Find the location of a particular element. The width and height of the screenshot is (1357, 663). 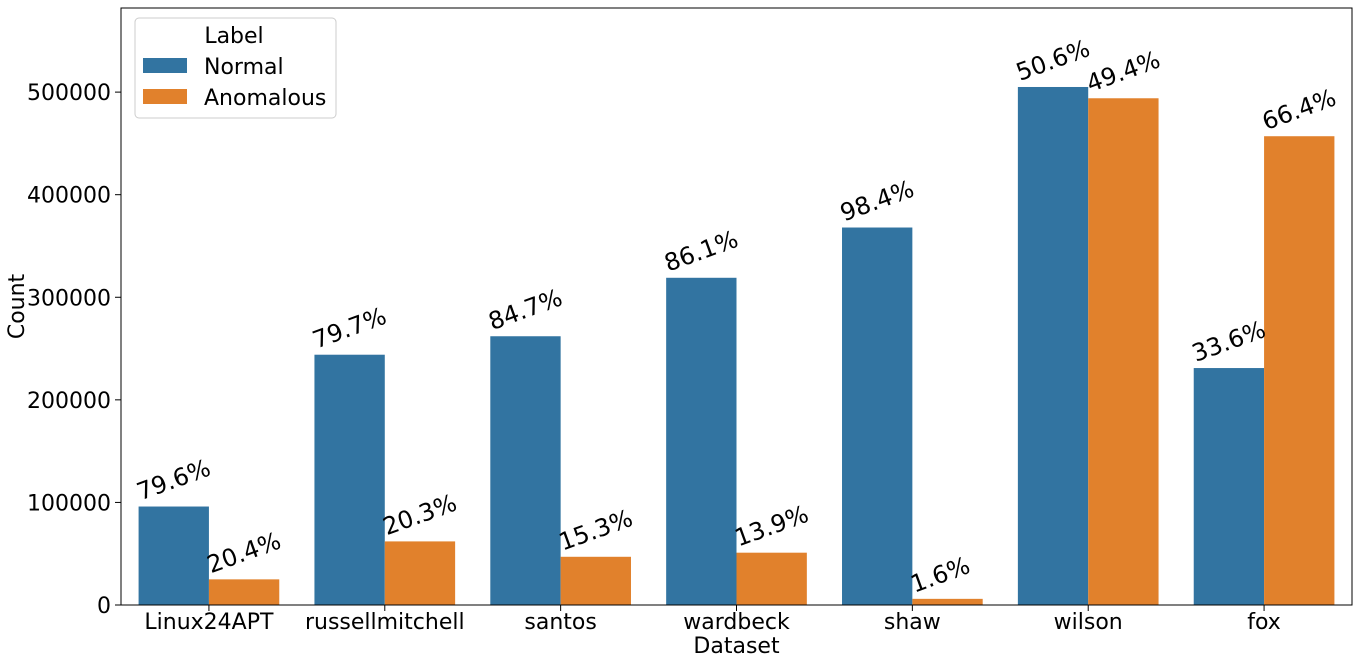

data-label-anomalous-linux24apt: 20.4% is located at coordinates (243, 553).